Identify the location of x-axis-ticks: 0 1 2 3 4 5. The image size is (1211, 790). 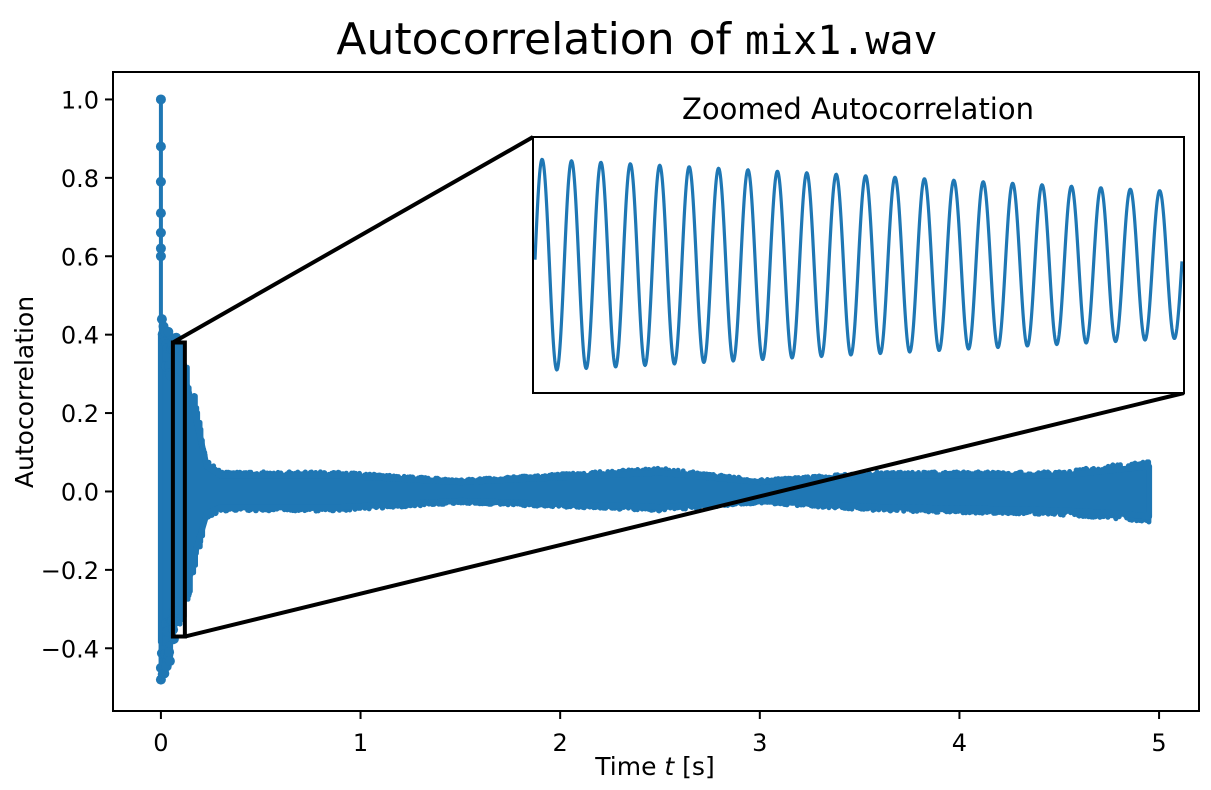
(660, 734).